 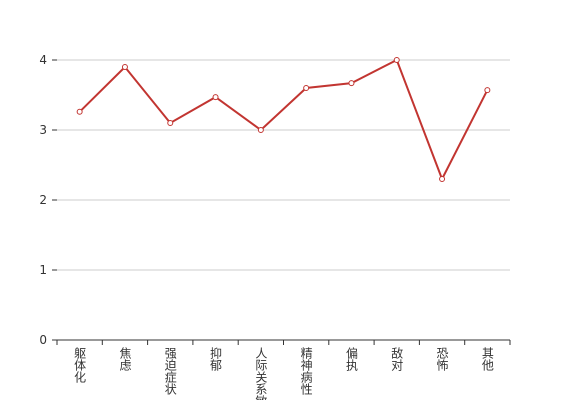 What do you see at coordinates (216, 359) in the screenshot?
I see `x-tick-label: 抑郁` at bounding box center [216, 359].